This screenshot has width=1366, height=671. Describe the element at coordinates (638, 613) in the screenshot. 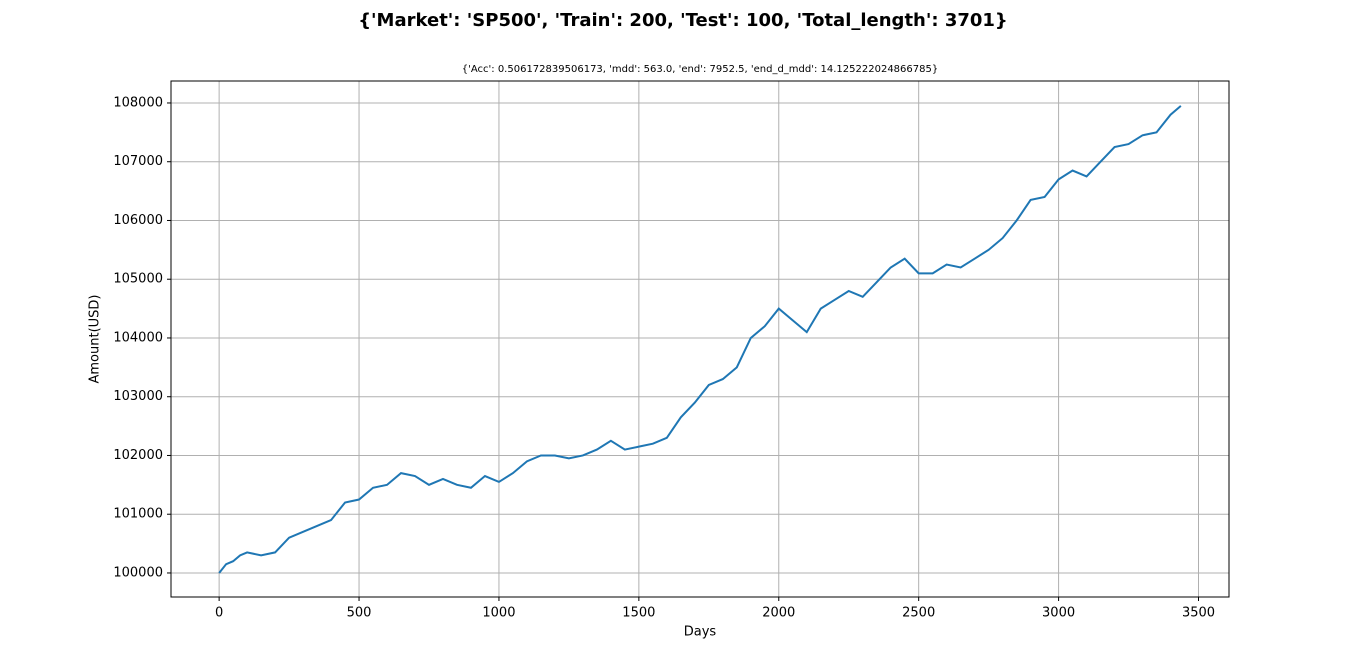

I see `x-tick-label: 1500` at that location.